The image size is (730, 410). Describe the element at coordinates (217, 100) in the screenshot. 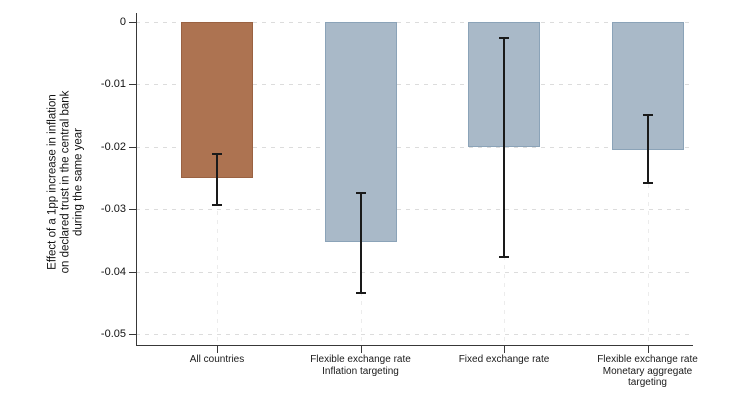

I see `bar` at that location.